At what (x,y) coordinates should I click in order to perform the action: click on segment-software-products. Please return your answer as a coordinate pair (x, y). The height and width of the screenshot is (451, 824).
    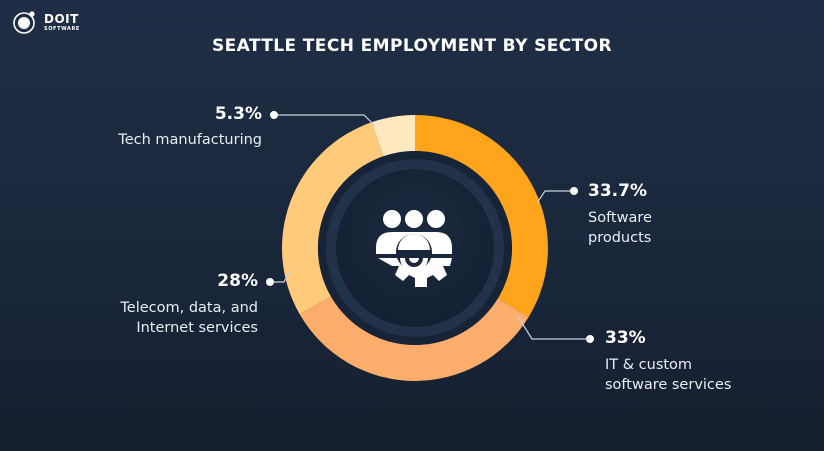
    Looking at the image, I should click on (481, 216).